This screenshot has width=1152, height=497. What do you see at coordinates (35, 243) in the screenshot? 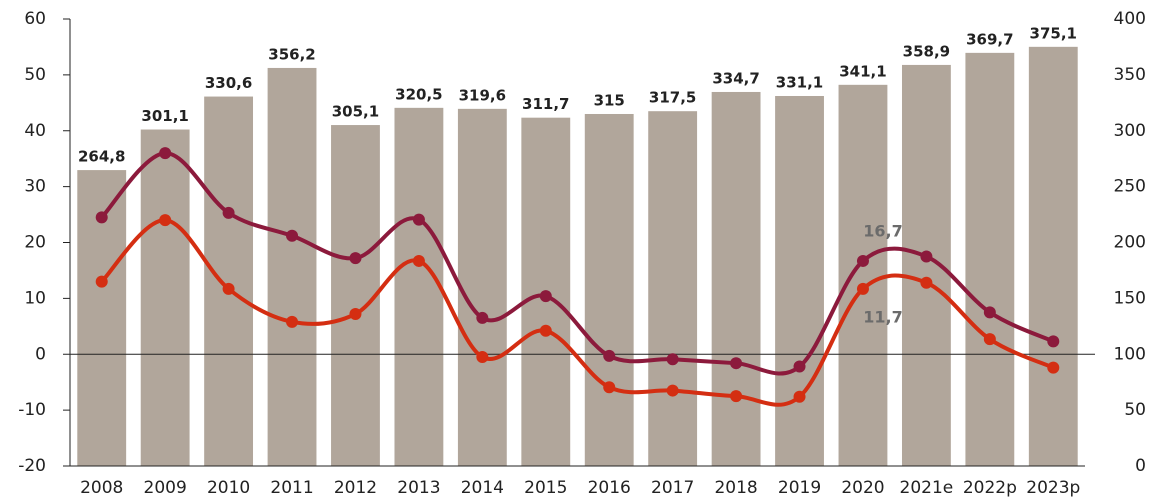
I see `y-tick-label: 20` at bounding box center [35, 243].